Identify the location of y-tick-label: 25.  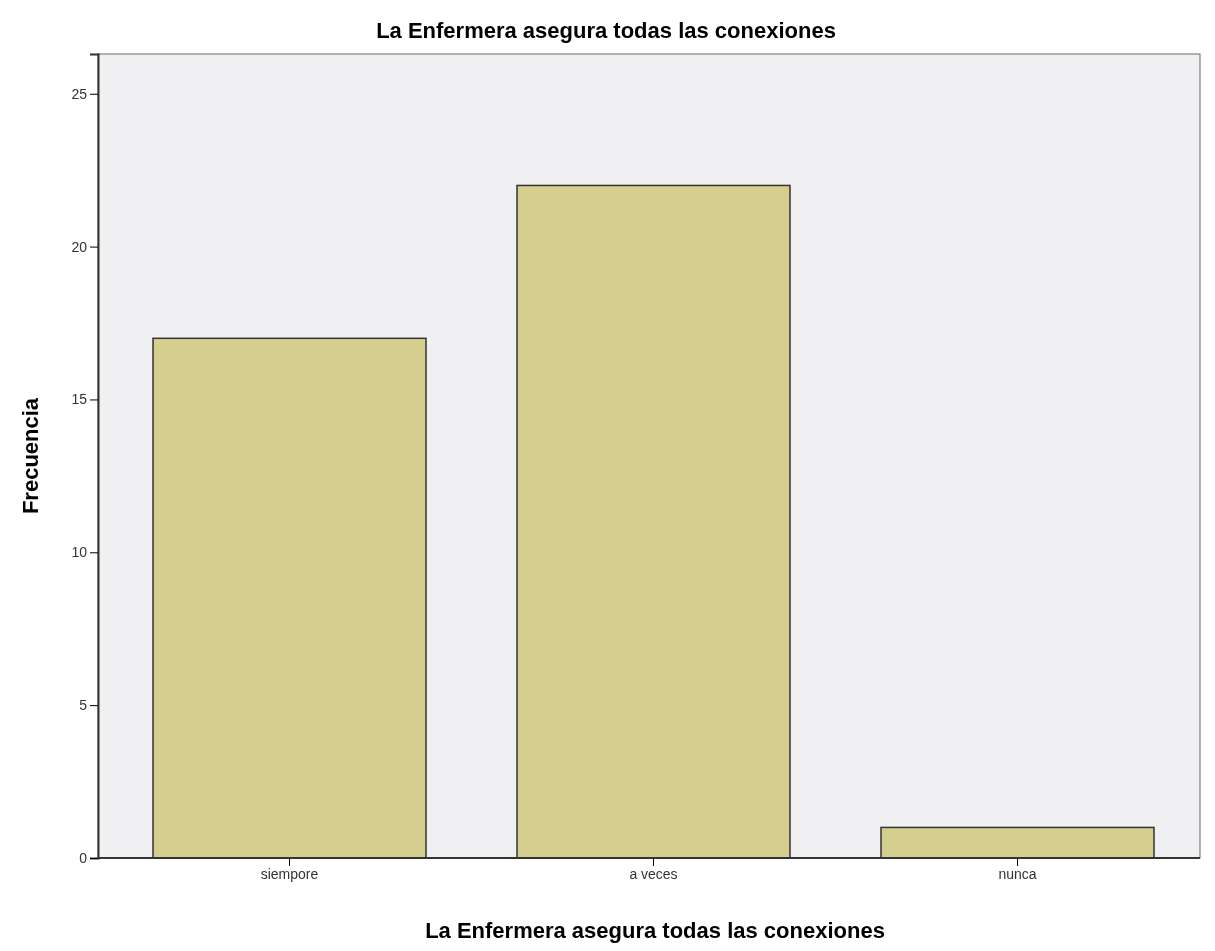
(79, 93).